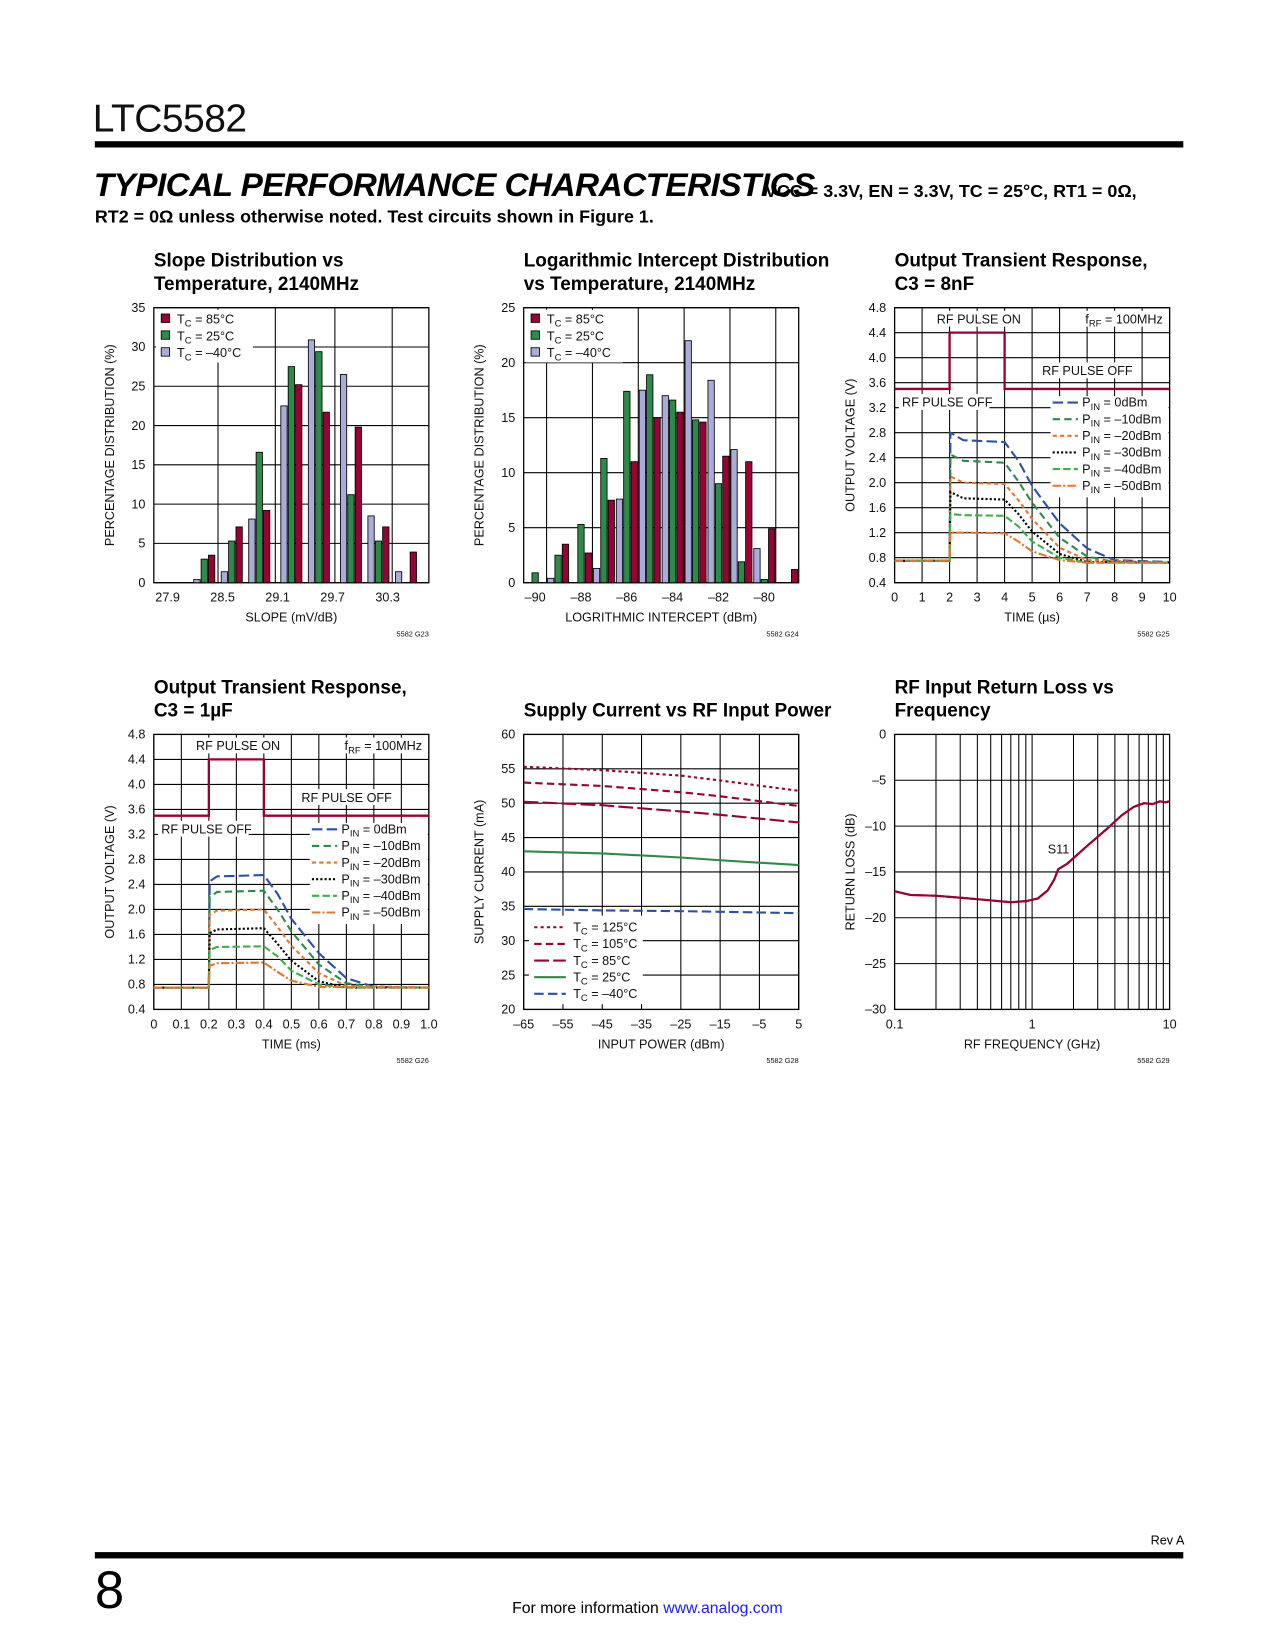 This screenshot has height=1650, width=1275. What do you see at coordinates (291, 1044) in the screenshot?
I see `x-axis-label: TIME (ms)` at bounding box center [291, 1044].